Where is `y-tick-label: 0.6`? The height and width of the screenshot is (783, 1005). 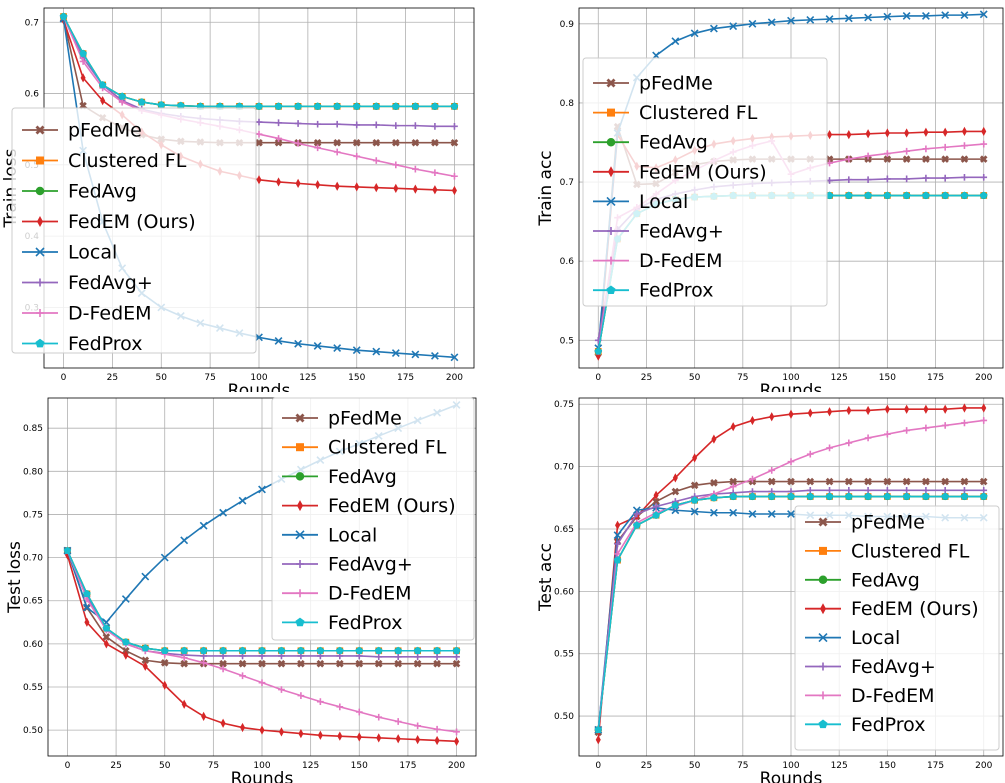
y-tick-label: 0.6 is located at coordinates (32, 95).